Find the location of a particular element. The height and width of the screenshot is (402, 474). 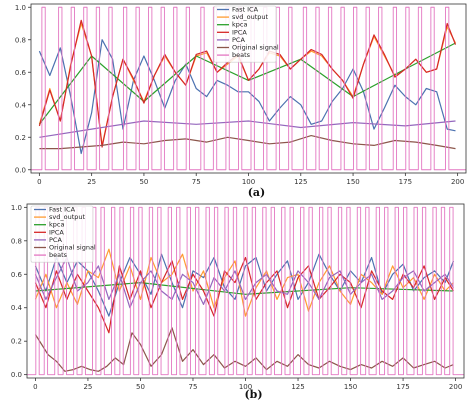

series-line-fast-ica is located at coordinates (244, 285).